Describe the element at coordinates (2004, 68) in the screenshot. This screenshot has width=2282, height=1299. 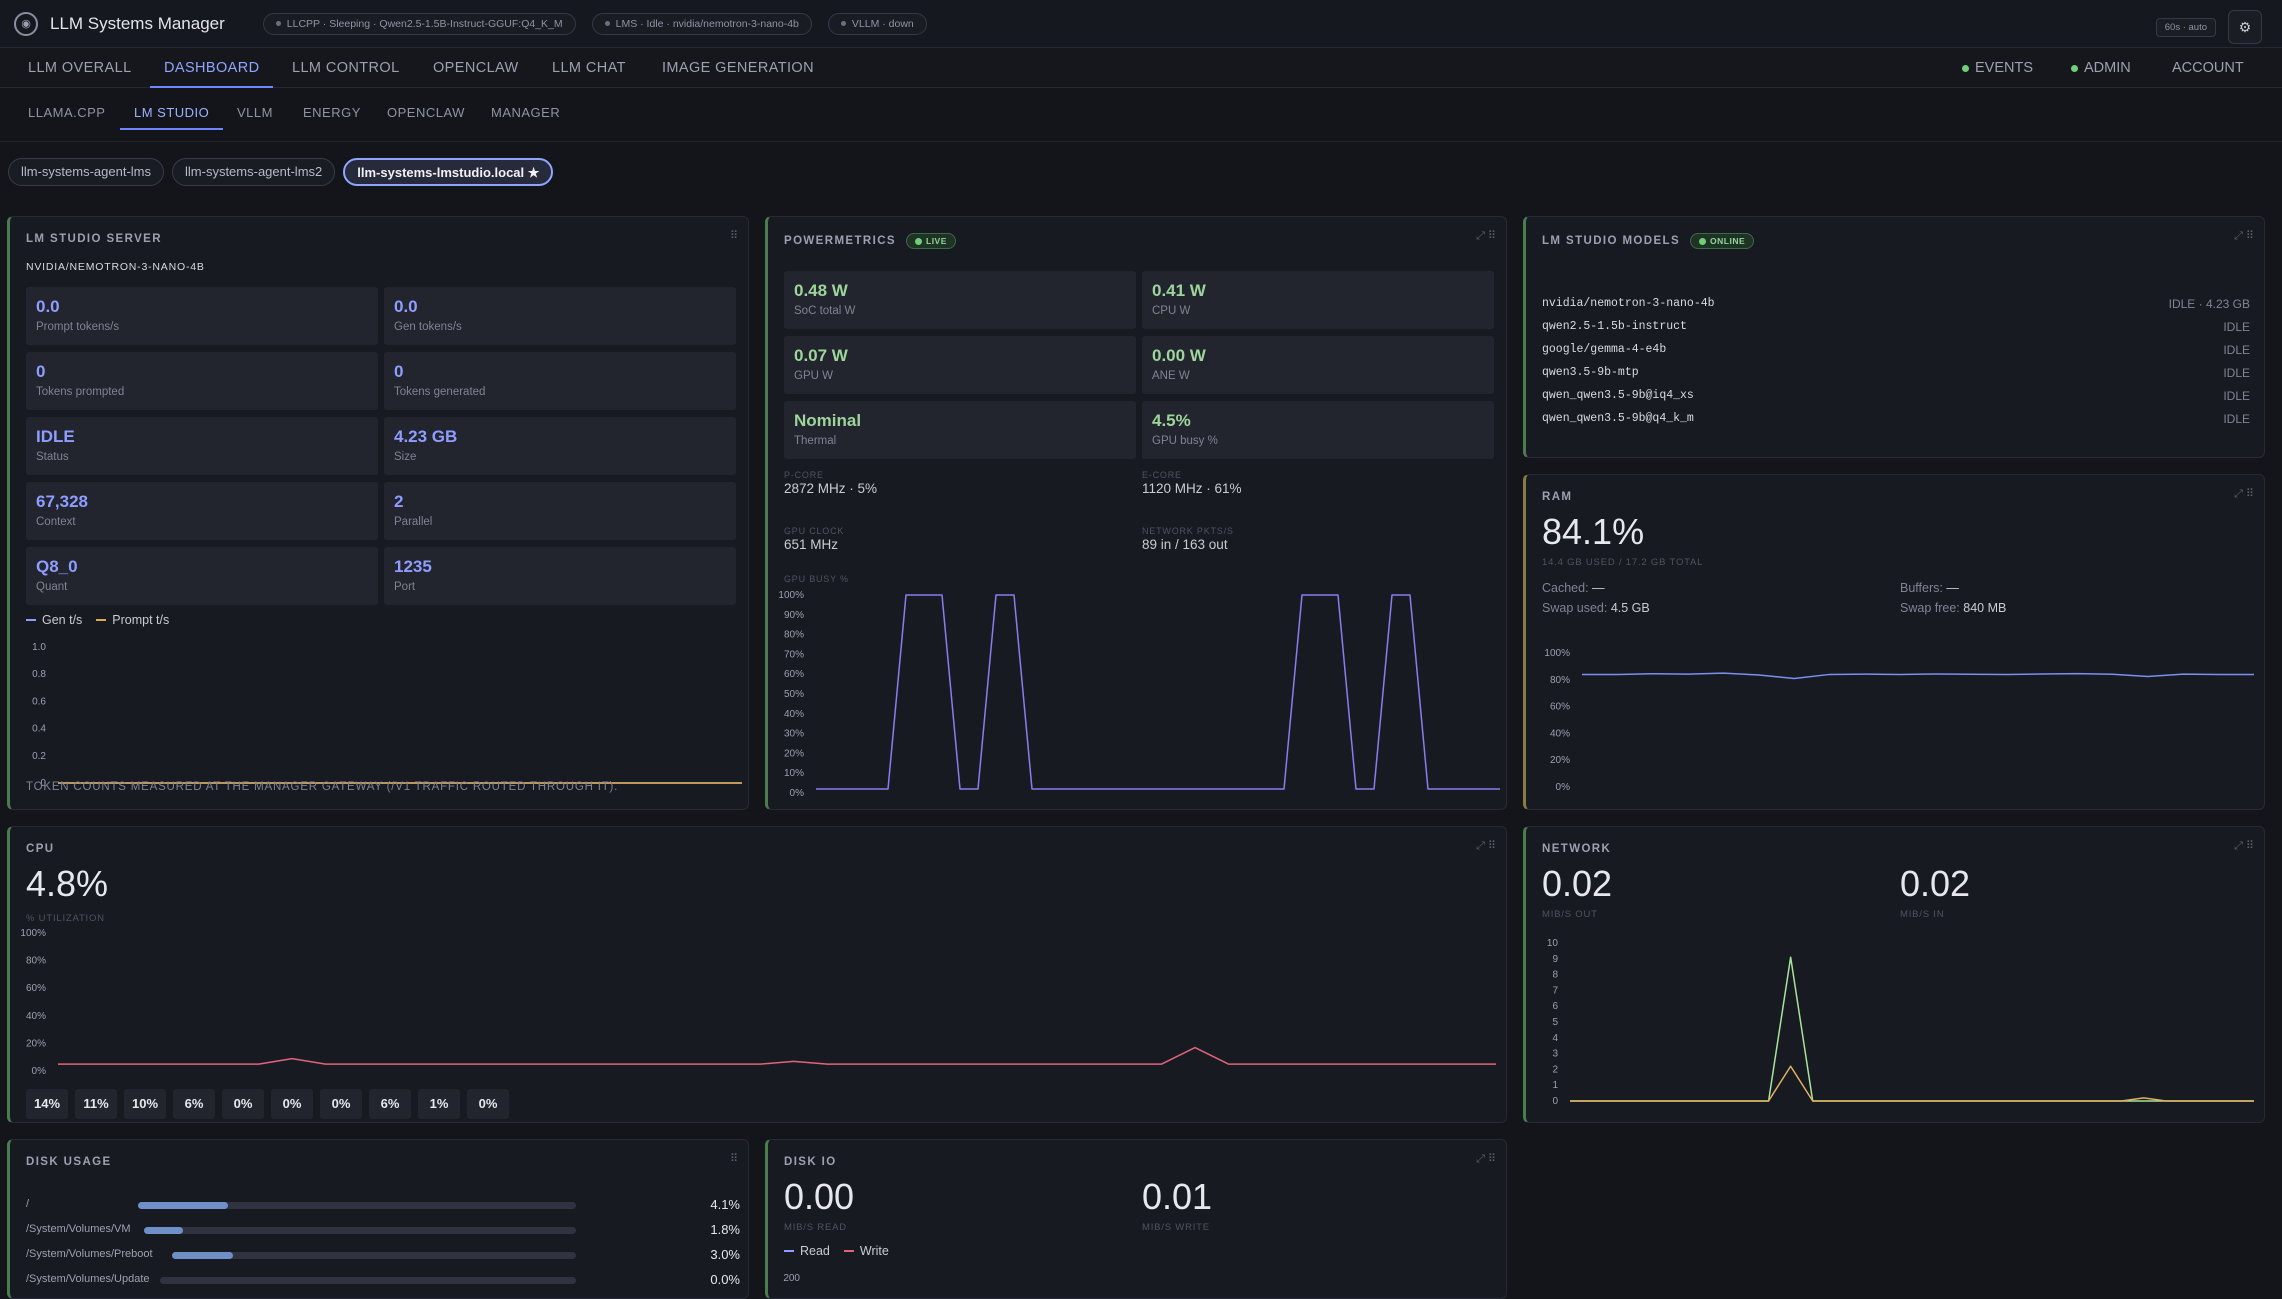
I see `events-label: EVENTS` at that location.